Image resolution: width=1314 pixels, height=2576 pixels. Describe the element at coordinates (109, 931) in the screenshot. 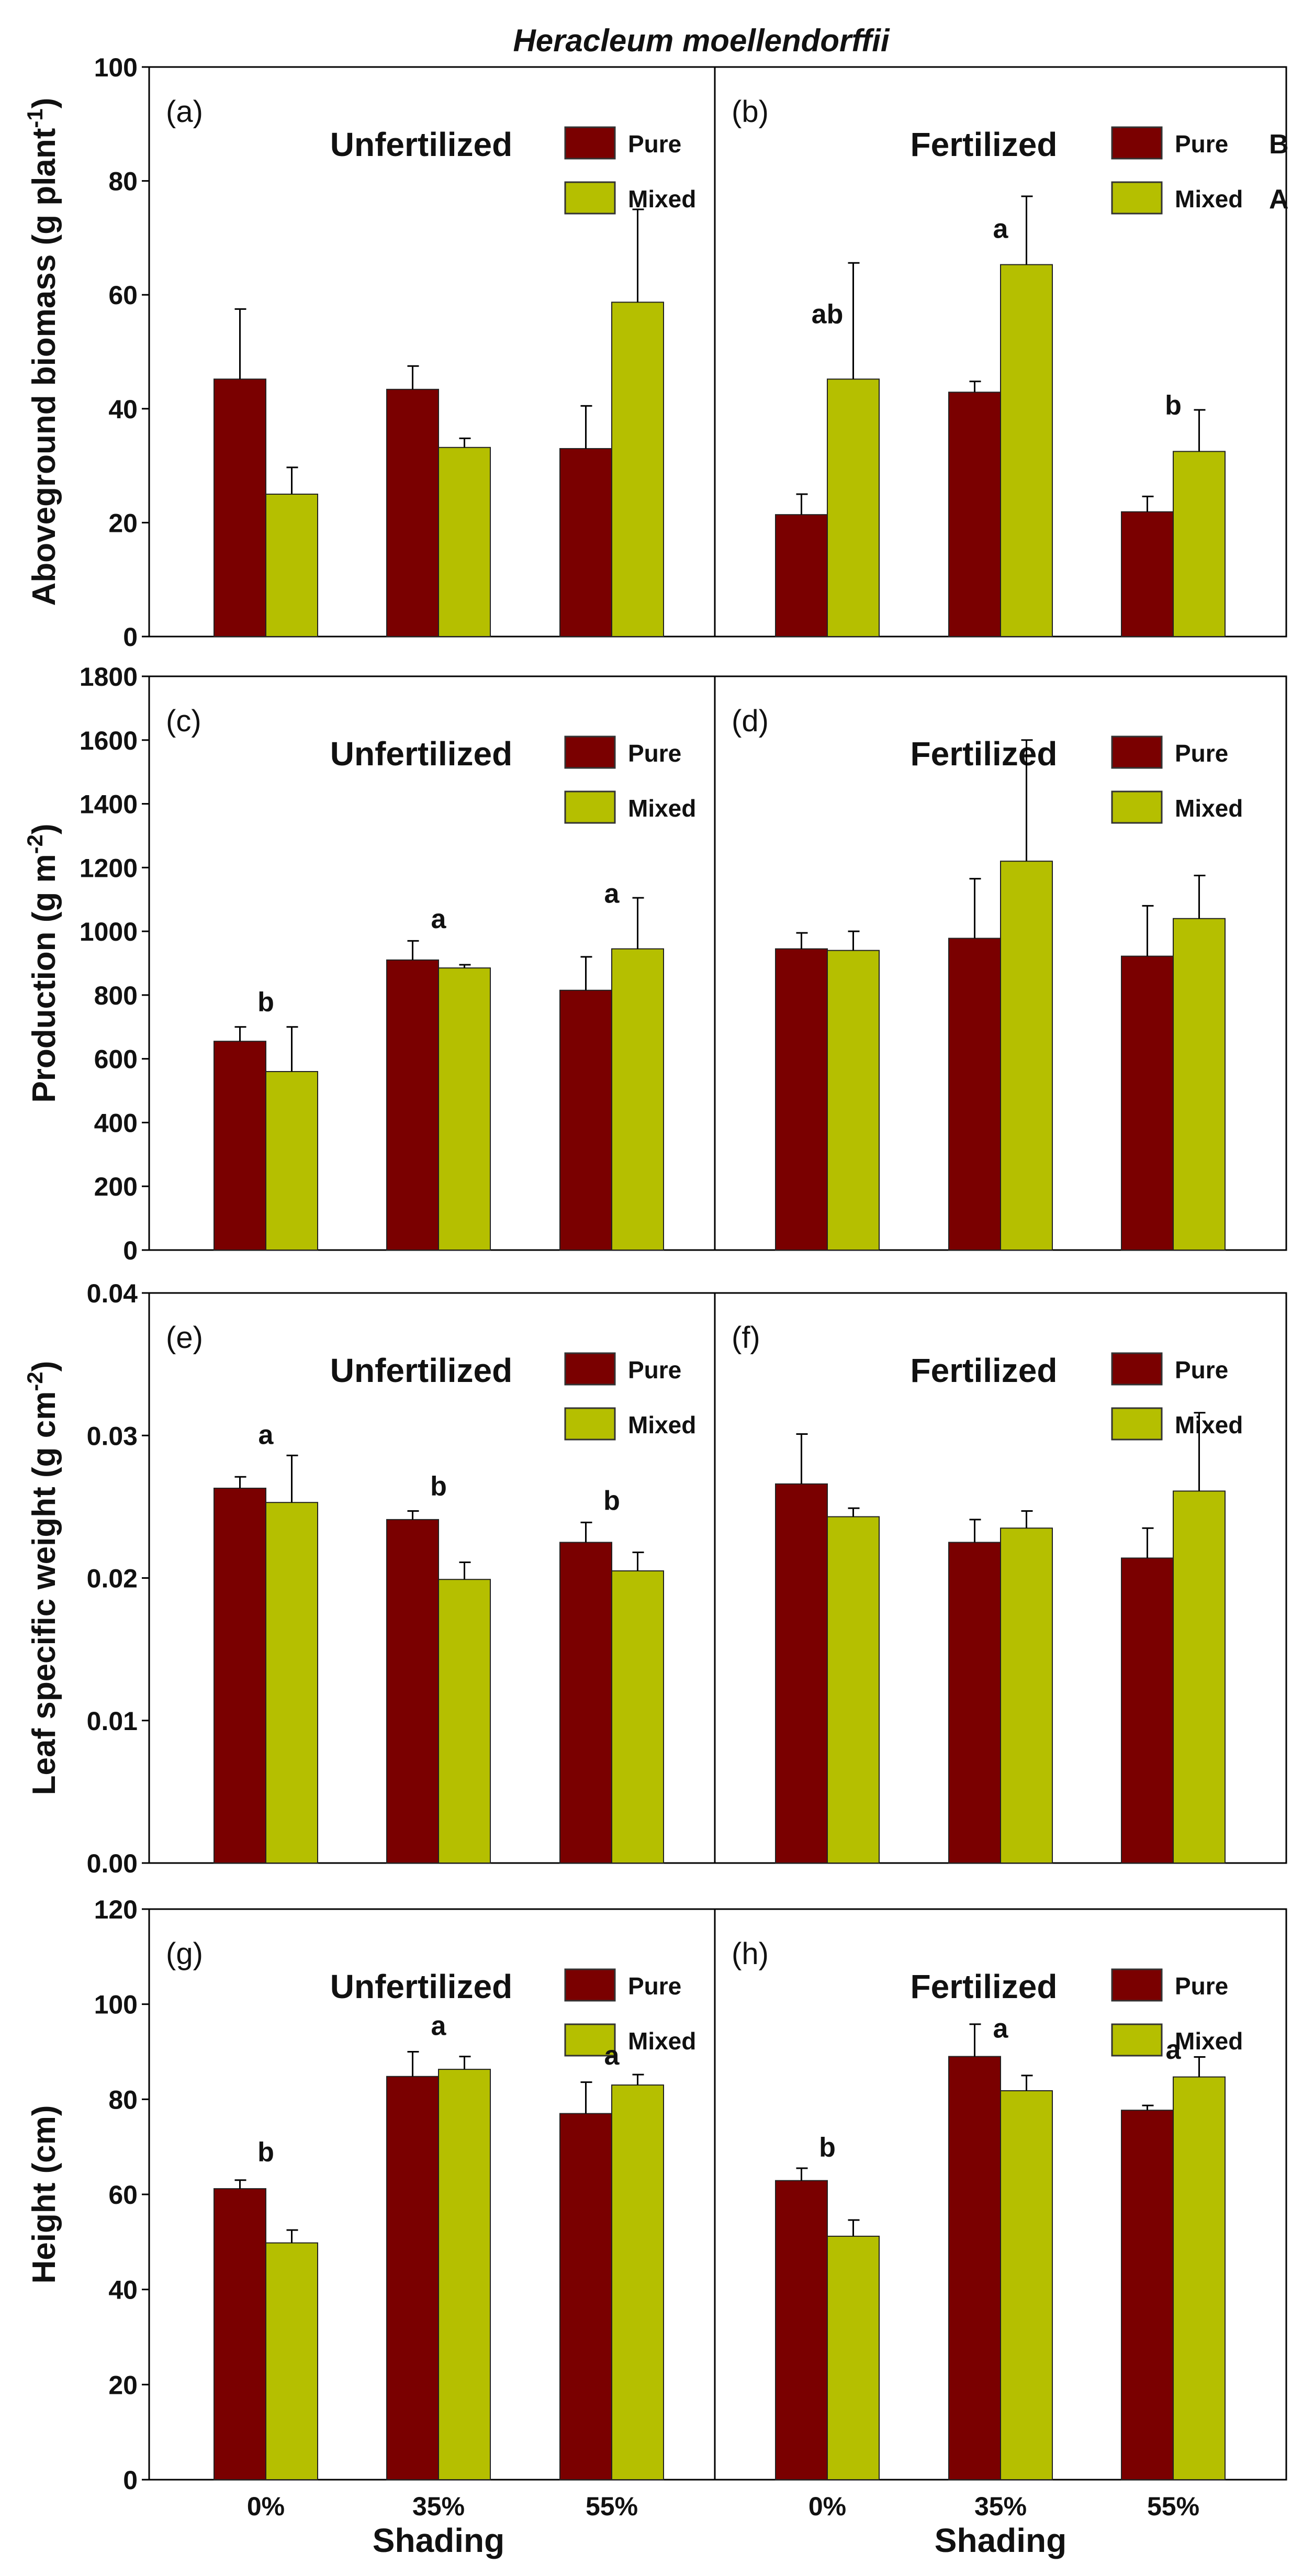

I see `y-tick-label: 1000` at that location.